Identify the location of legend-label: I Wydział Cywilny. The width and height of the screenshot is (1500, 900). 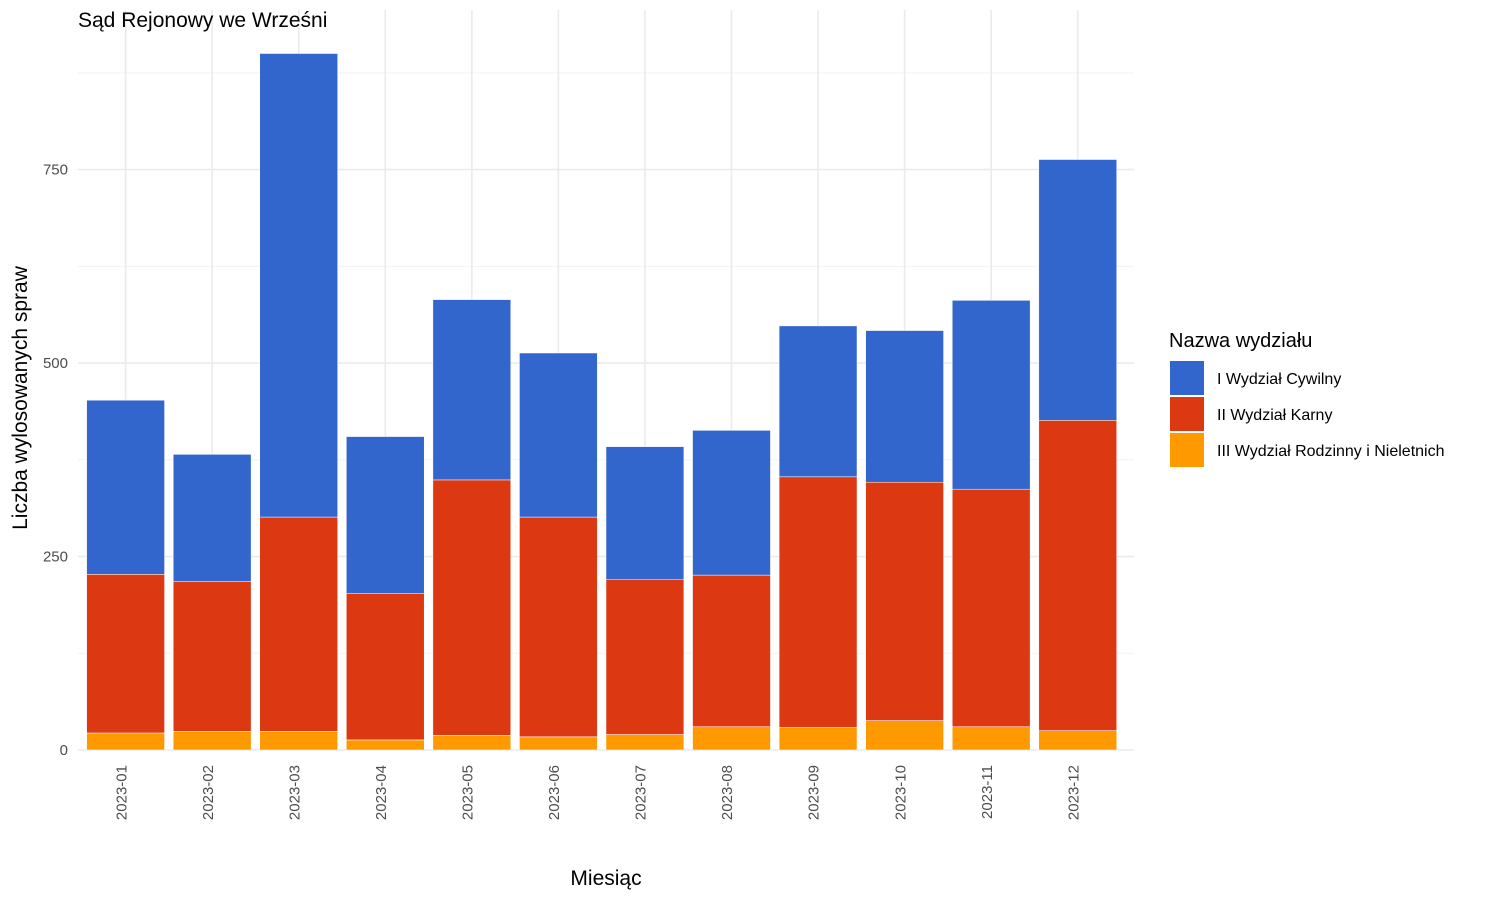
(1279, 379).